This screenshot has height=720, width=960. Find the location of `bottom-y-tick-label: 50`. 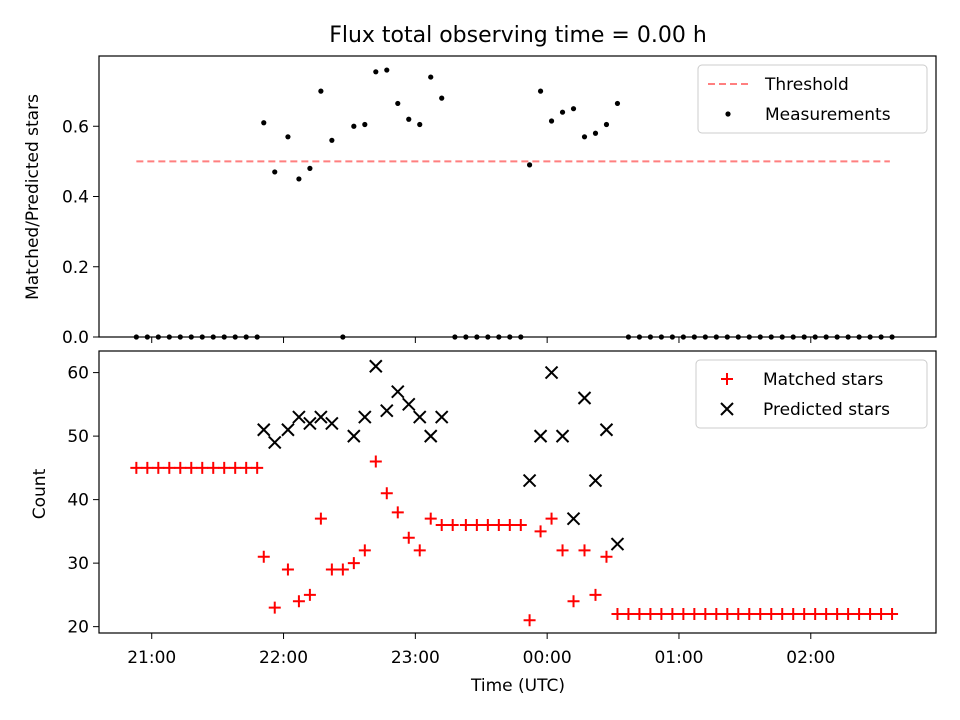

bottom-y-tick-label: 50 is located at coordinates (78, 437).